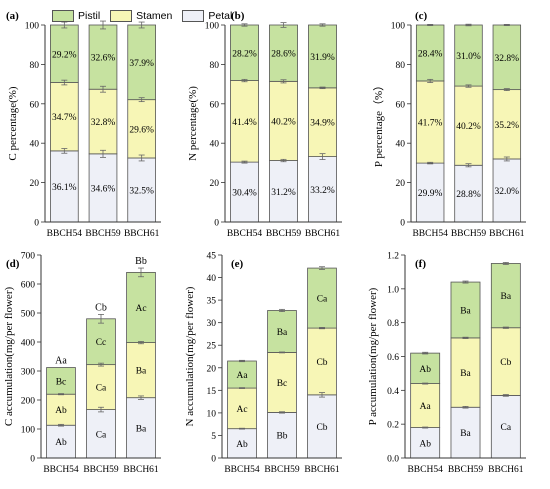 The image size is (550, 489). Describe the element at coordinates (506, 428) in the screenshot. I see `bar-label-petal-bbch61: Ca` at that location.